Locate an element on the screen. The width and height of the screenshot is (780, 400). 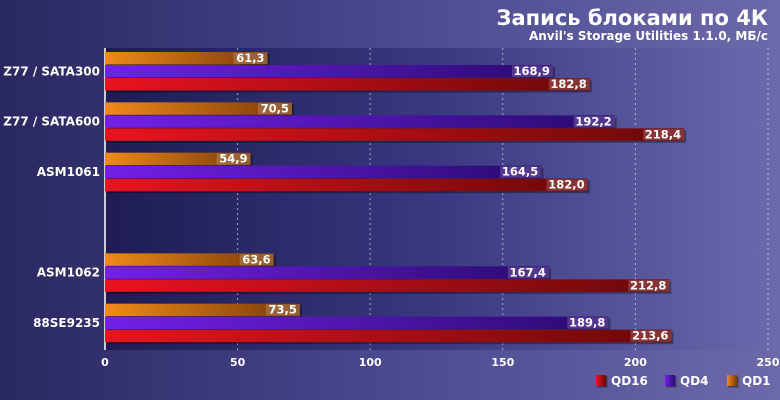
x-tick-label: 250 is located at coordinates (768, 362).